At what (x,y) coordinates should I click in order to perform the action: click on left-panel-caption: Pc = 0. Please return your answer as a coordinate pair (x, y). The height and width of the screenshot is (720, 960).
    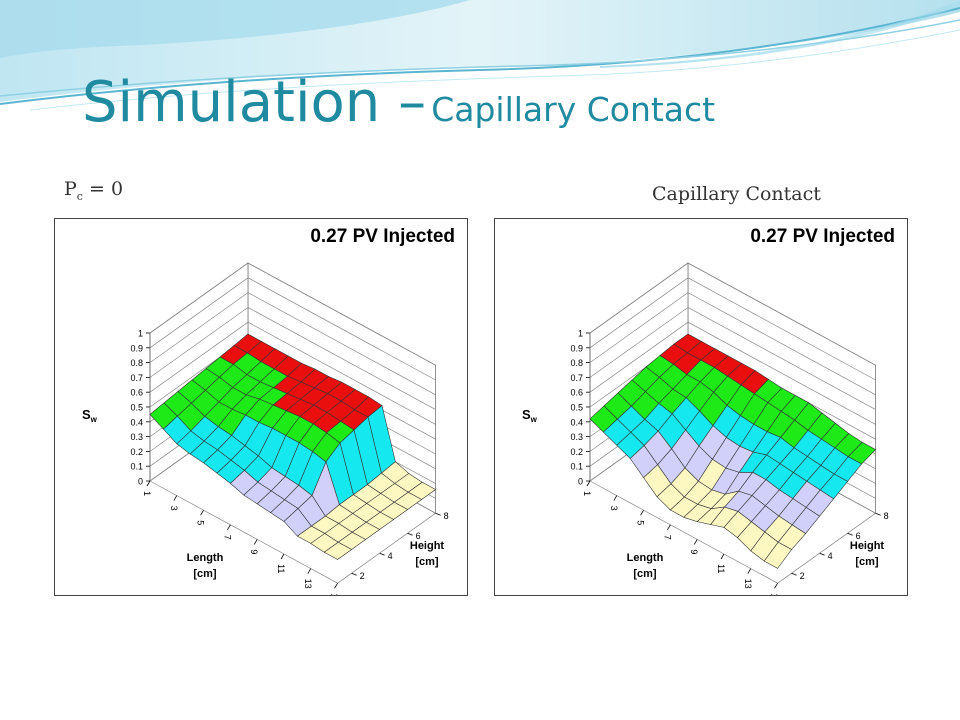
    Looking at the image, I should click on (94, 190).